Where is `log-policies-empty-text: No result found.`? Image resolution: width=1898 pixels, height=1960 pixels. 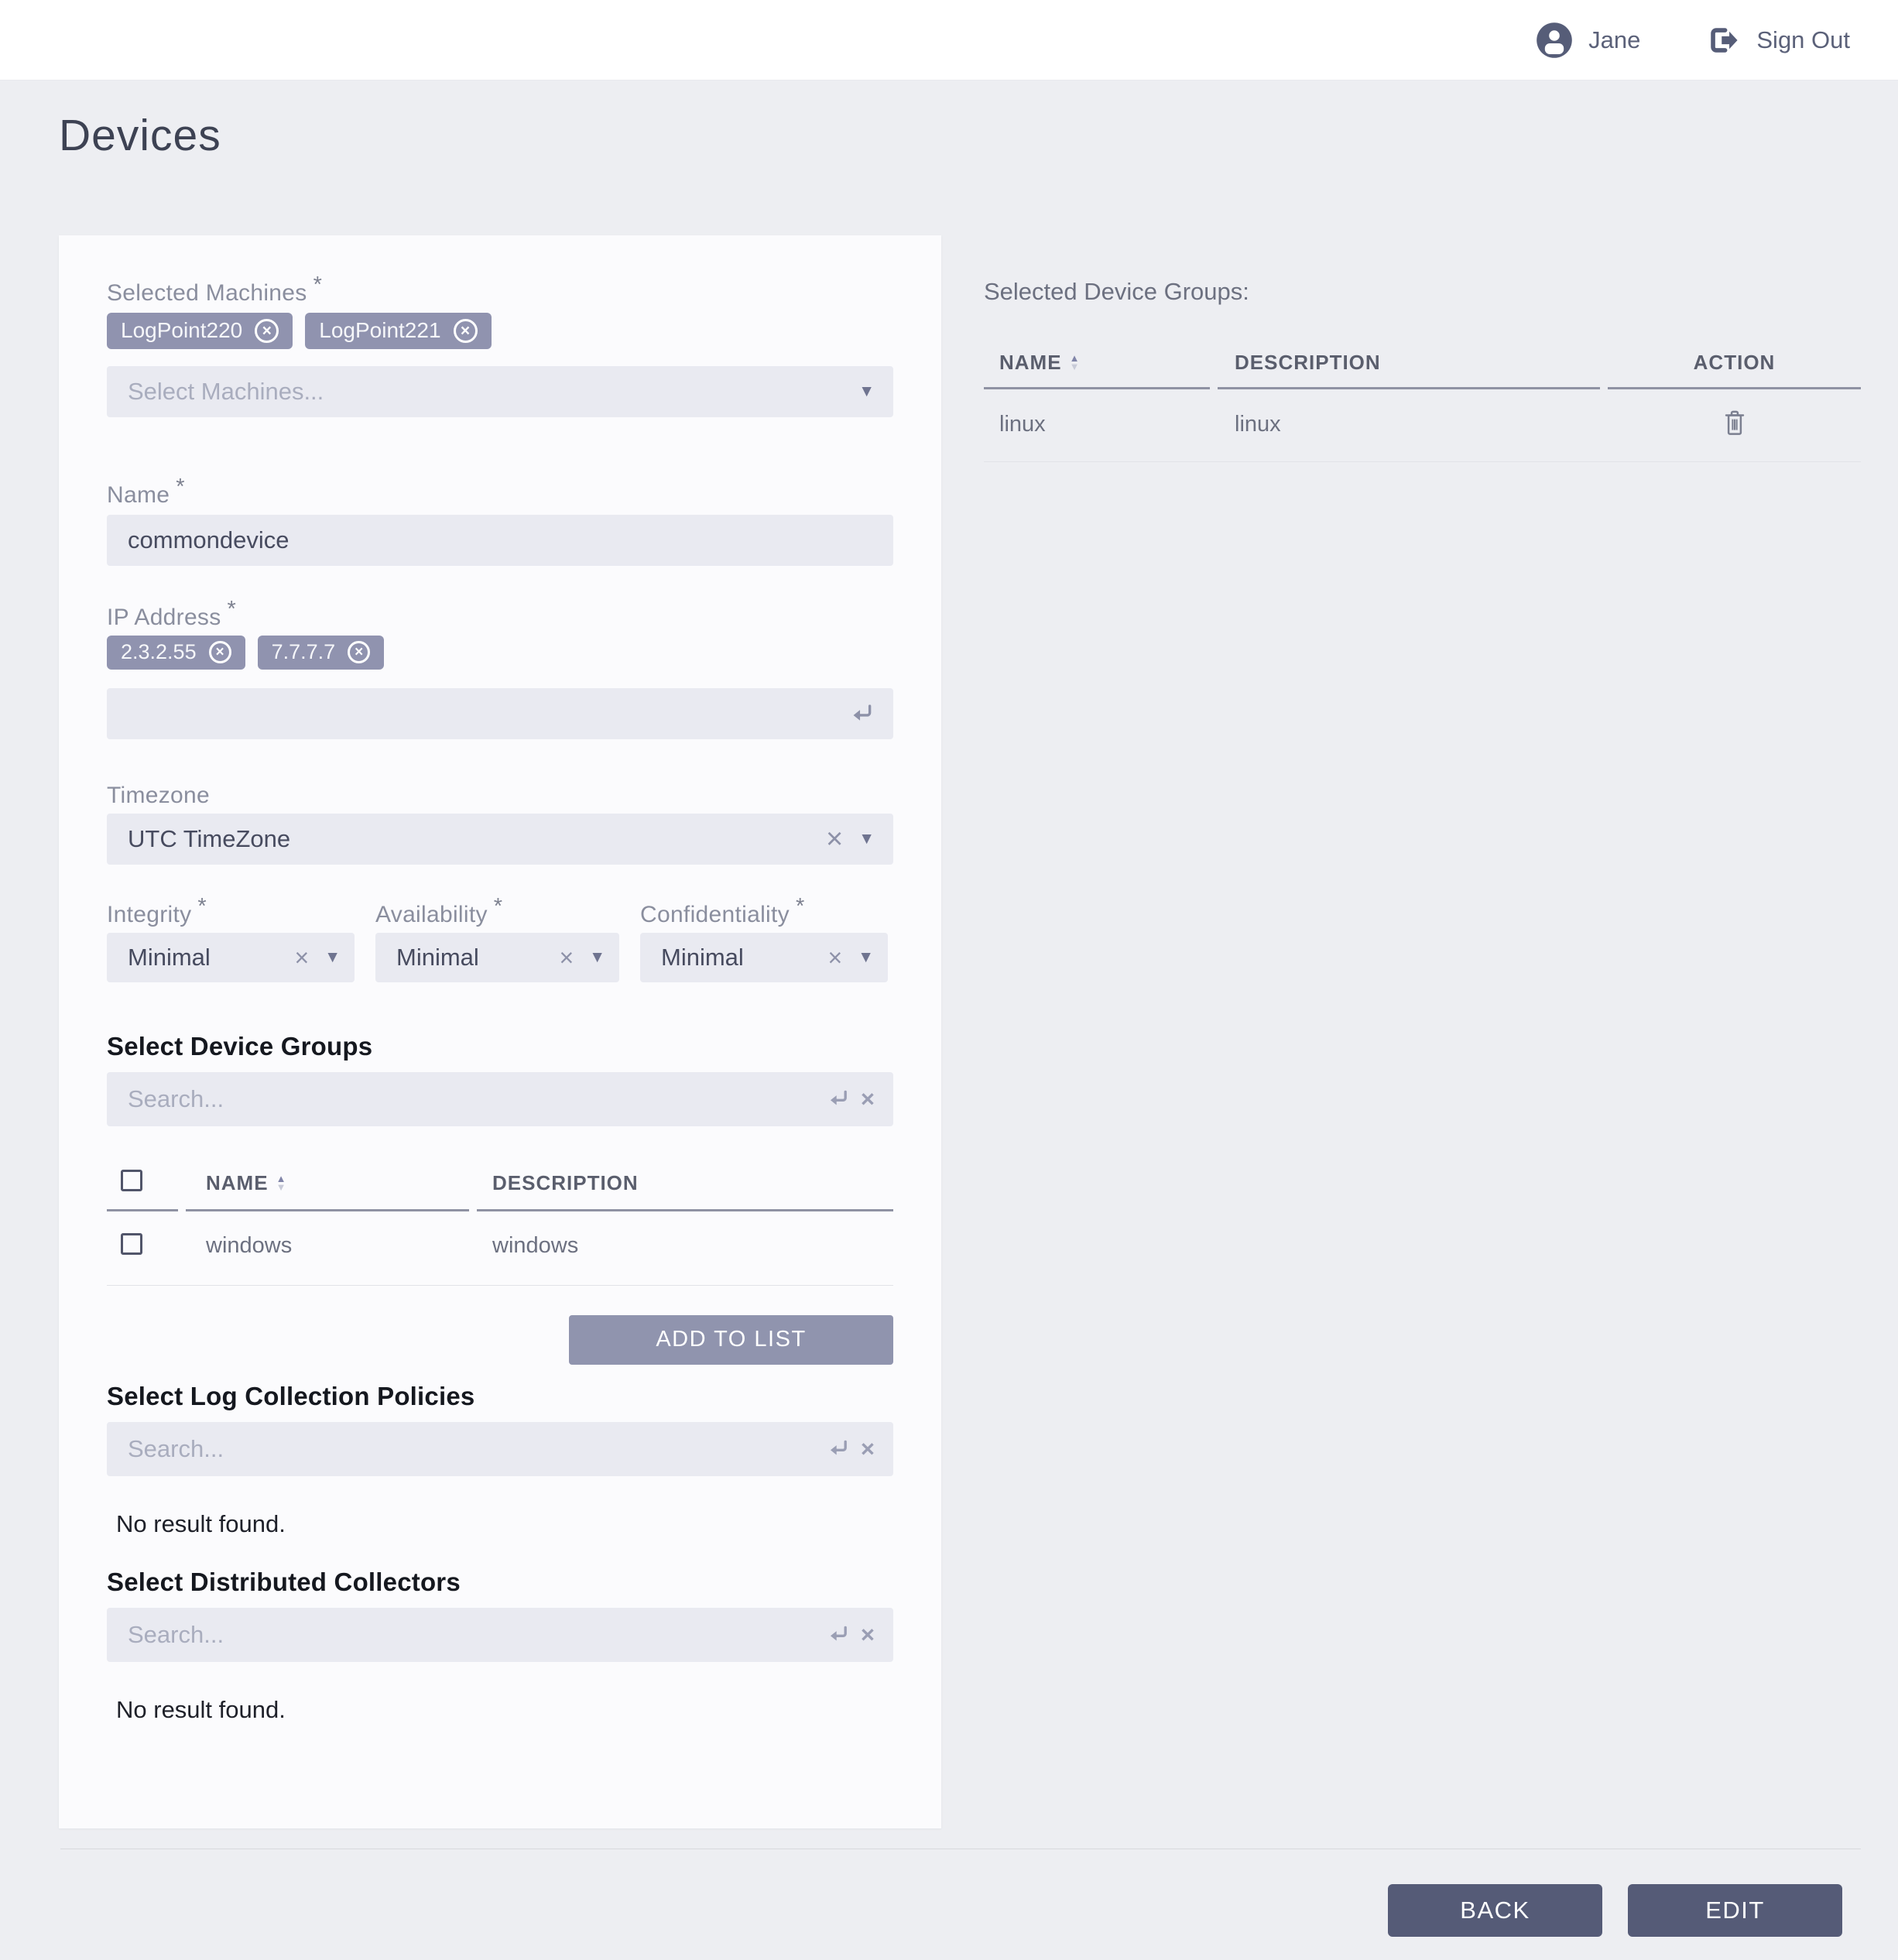 log-policies-empty-text: No result found. is located at coordinates (201, 1523).